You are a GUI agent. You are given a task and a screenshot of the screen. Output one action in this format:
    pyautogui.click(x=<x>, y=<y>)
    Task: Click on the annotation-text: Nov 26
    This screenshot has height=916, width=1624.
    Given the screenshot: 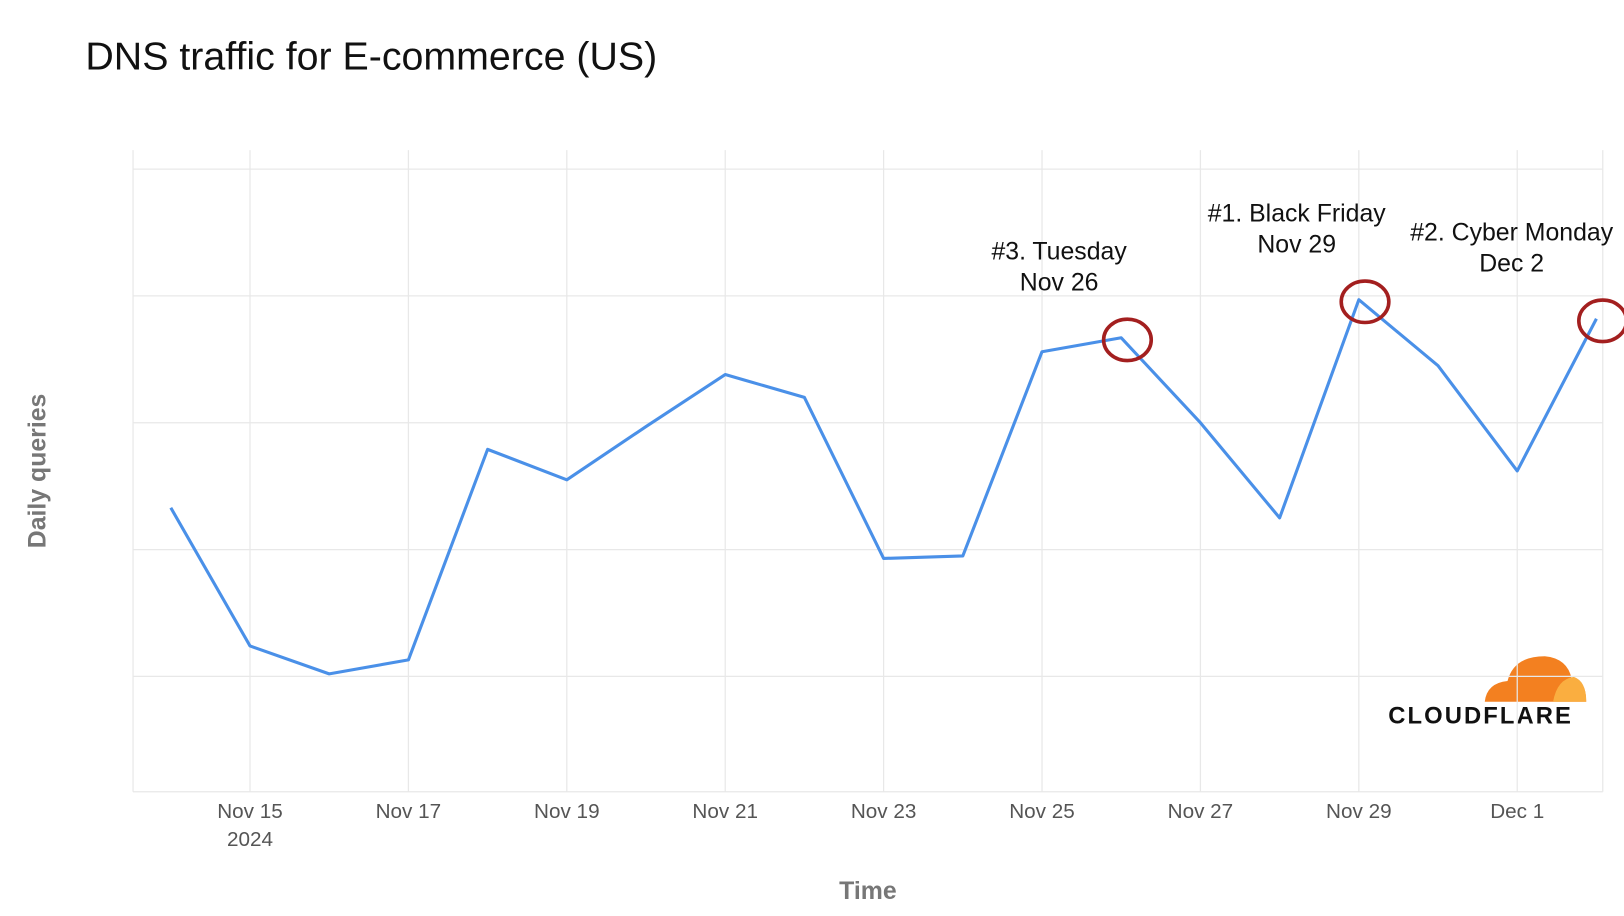 What is the action you would take?
    pyautogui.click(x=1059, y=283)
    